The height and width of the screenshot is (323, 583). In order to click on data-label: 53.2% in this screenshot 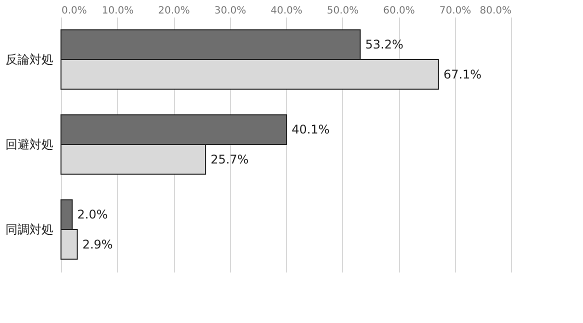, I will do `click(384, 45)`.